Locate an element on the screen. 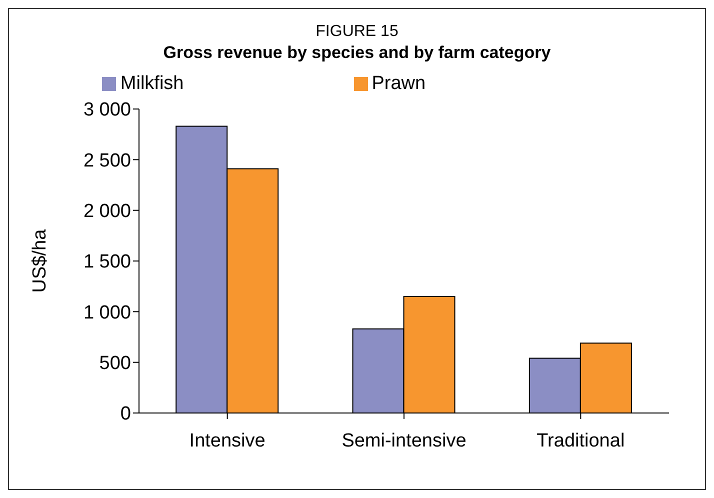 This screenshot has height=498, width=714. y-tick-label: 0 is located at coordinates (125, 414).